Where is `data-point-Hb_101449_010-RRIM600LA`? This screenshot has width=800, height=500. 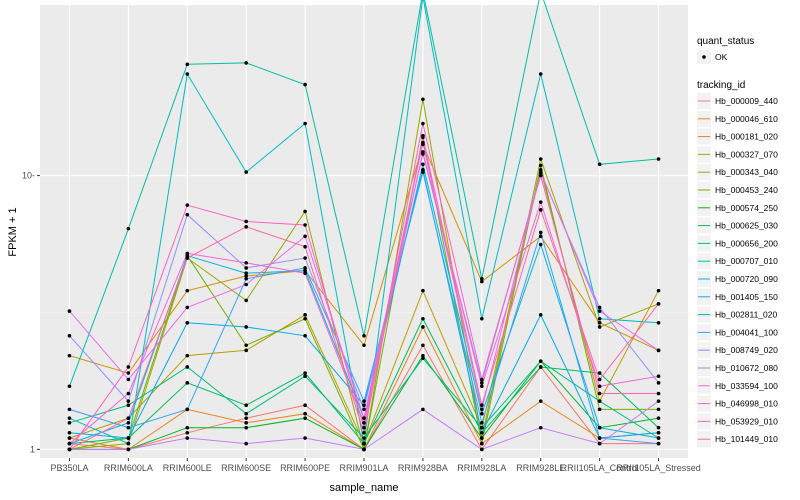 data-point-Hb_101449_010-RRIM600LA is located at coordinates (128, 418).